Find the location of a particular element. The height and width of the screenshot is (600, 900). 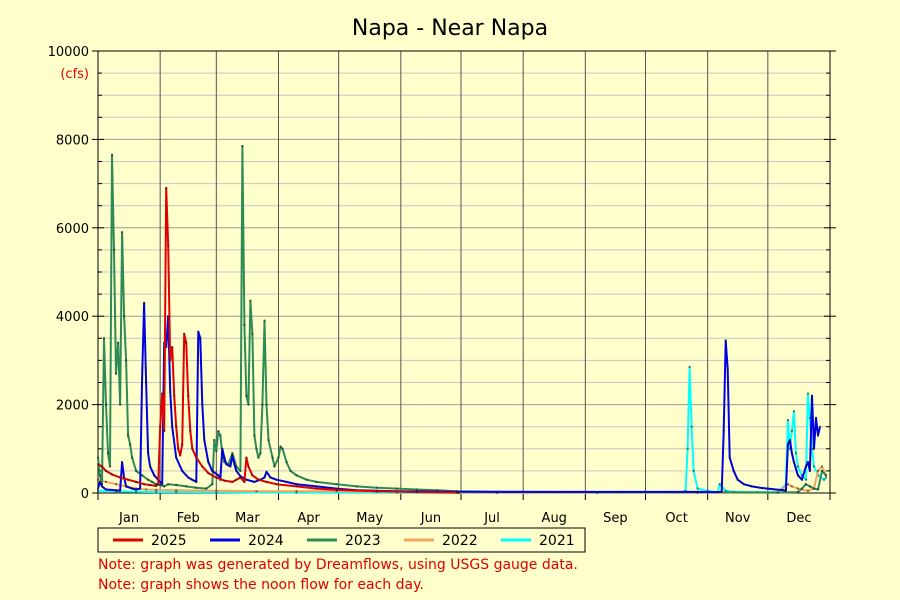

y-tick-label: 2000 is located at coordinates (72, 406).